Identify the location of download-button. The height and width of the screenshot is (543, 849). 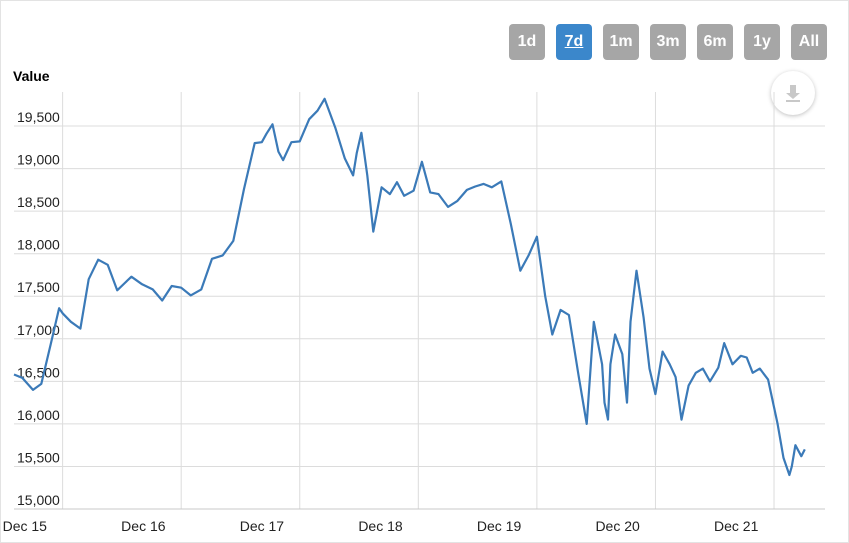
(793, 93).